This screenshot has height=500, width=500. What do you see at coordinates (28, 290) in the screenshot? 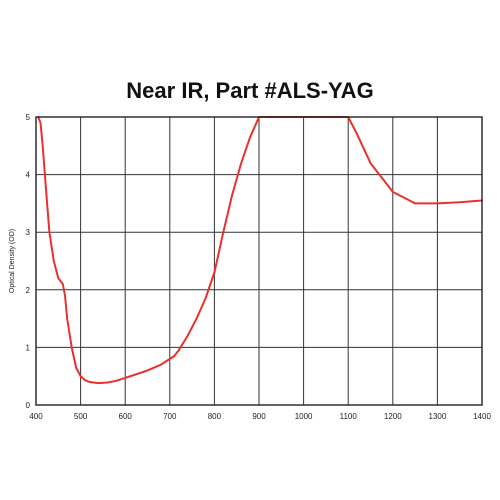
I see `y-tick-label: 2` at bounding box center [28, 290].